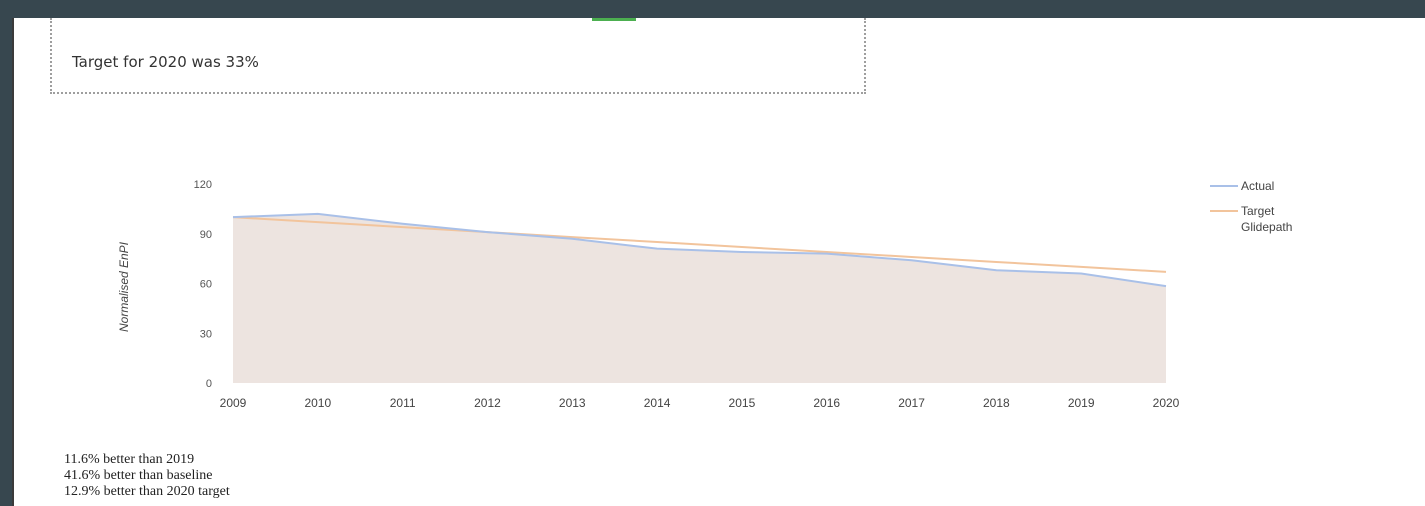 Image resolution: width=1425 pixels, height=506 pixels. What do you see at coordinates (572, 403) in the screenshot?
I see `x-tick-label: 2013` at bounding box center [572, 403].